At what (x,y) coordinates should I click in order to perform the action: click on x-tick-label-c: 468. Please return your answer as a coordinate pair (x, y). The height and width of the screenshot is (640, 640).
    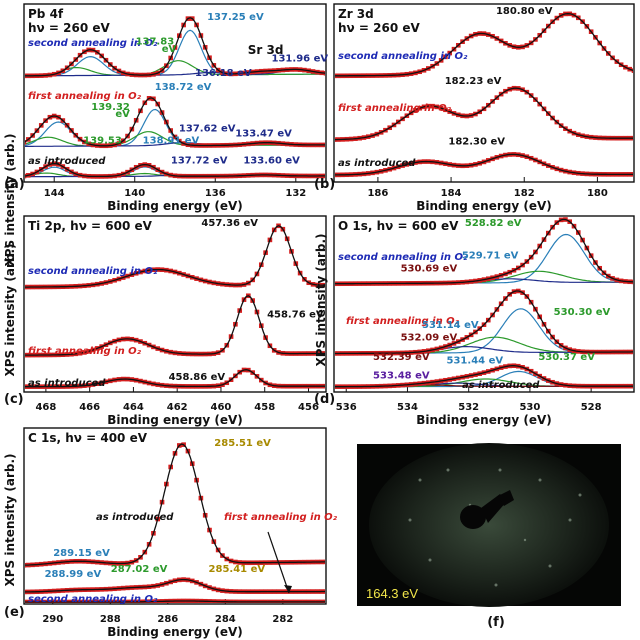
    Looking at the image, I should click on (45, 407).